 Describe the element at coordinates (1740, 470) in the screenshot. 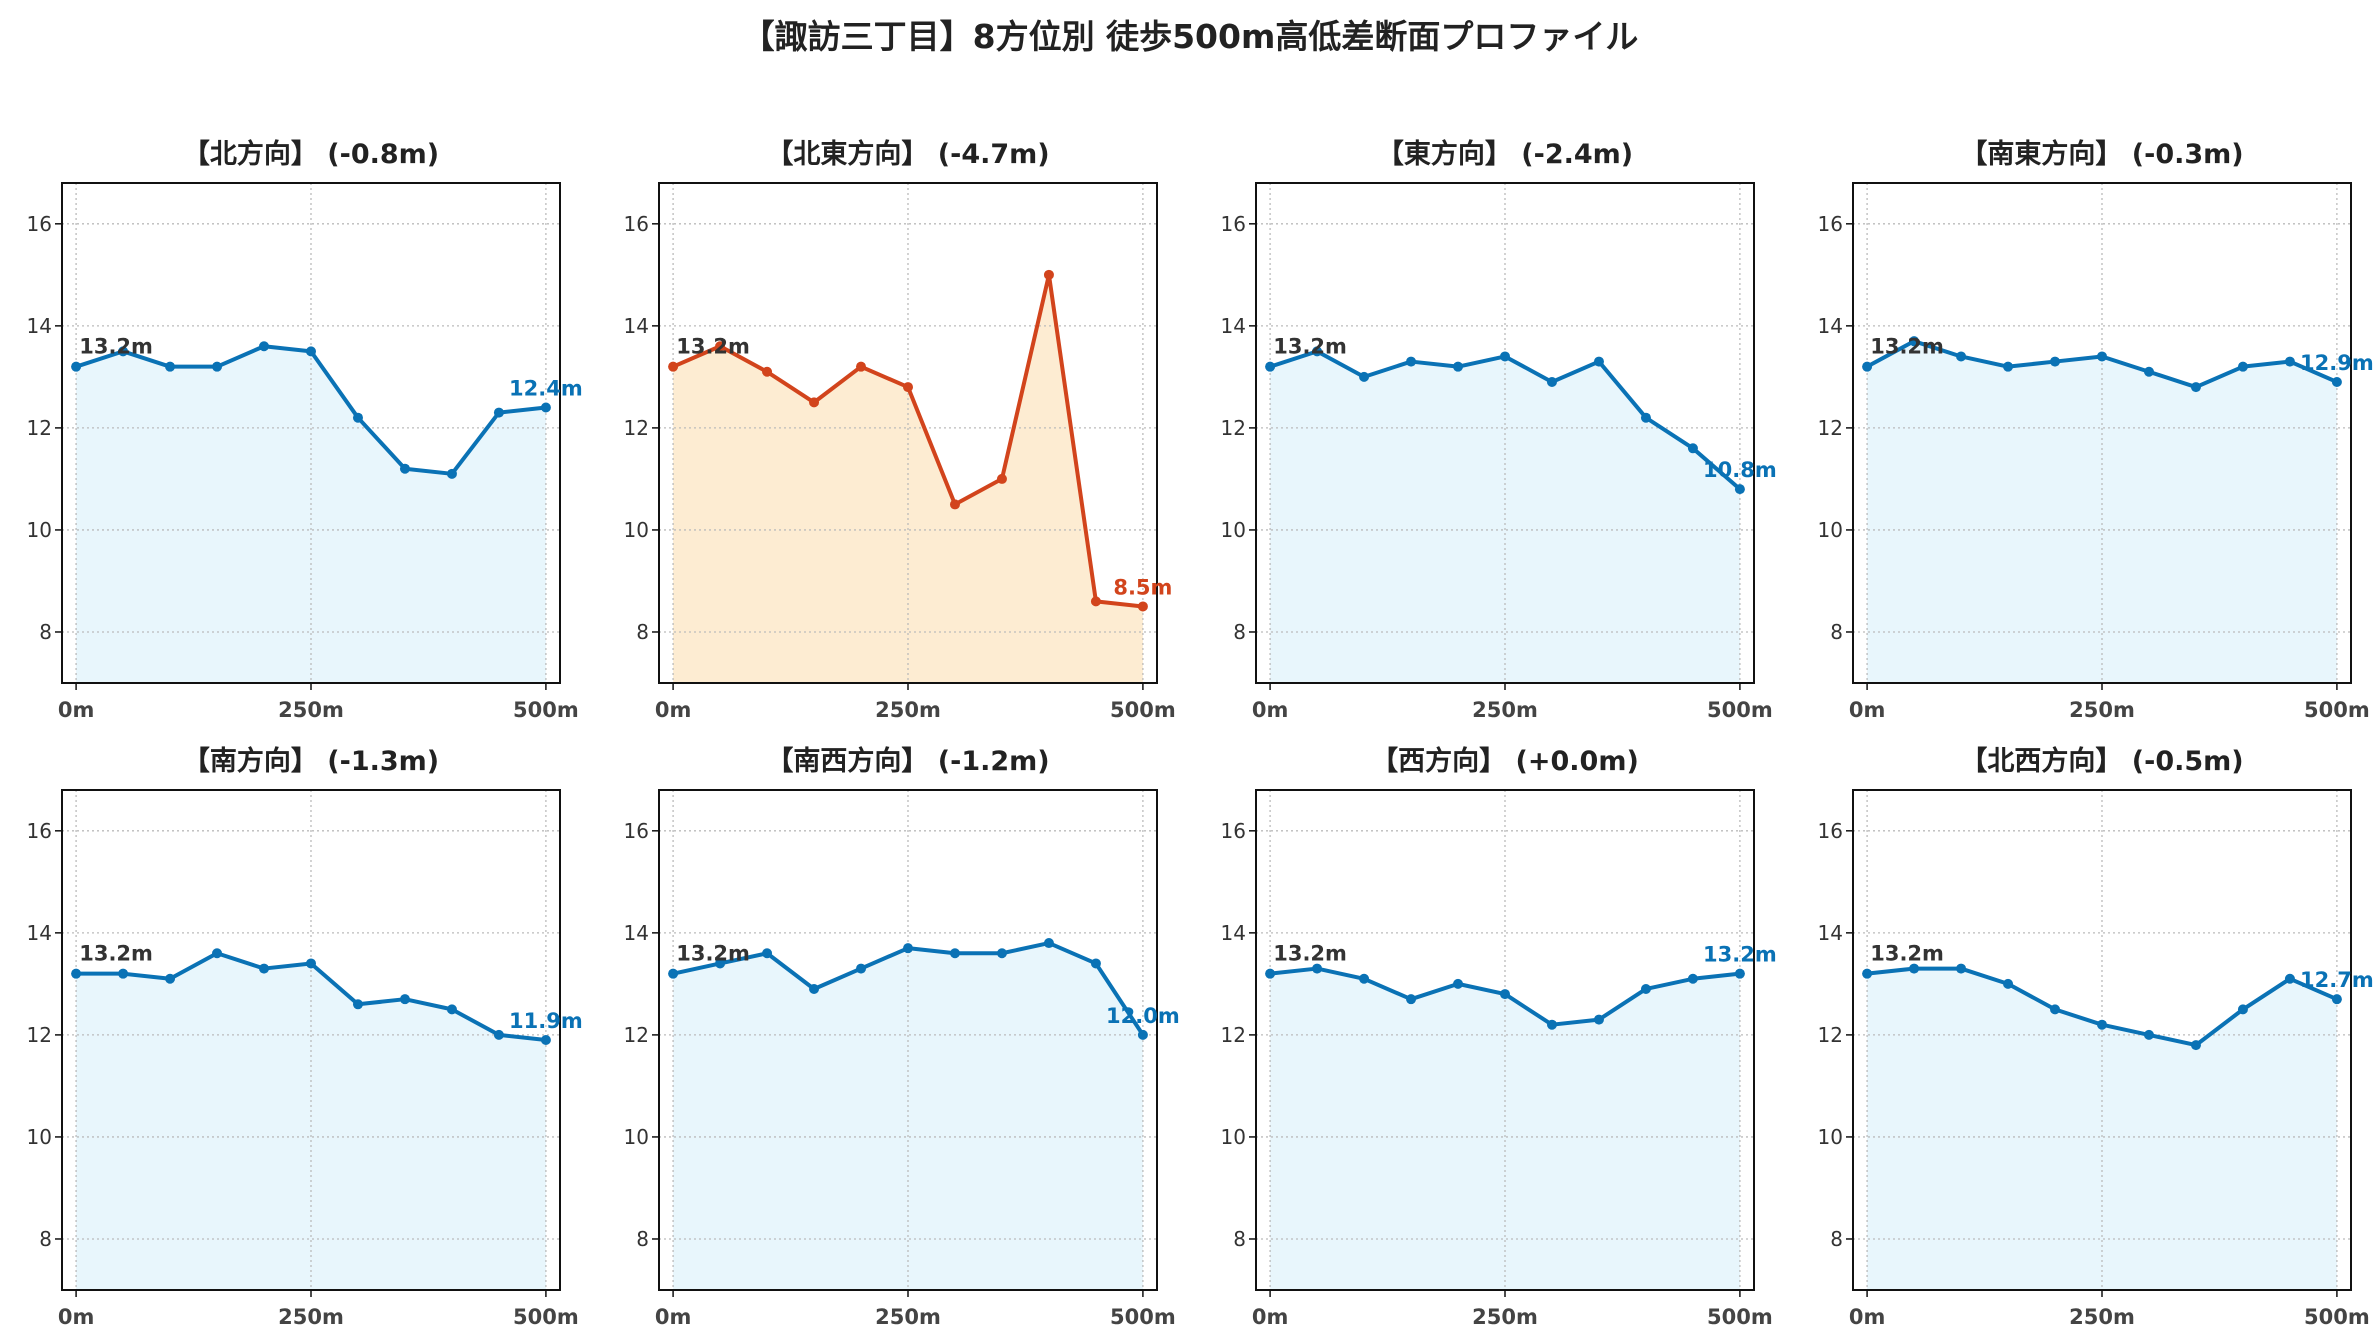

I see `end-value-label: 10.8m` at that location.